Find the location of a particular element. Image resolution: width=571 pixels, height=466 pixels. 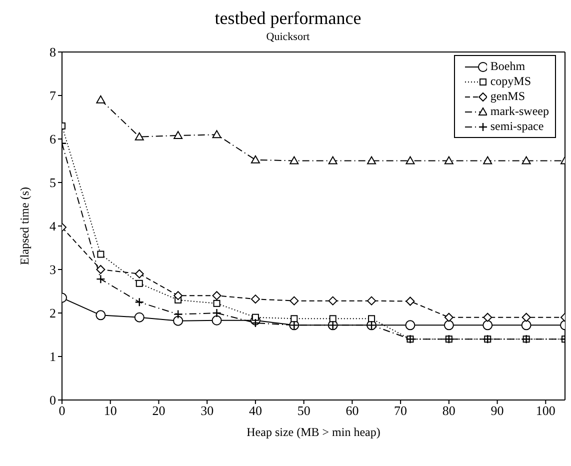

x-tick-label: 60 is located at coordinates (352, 410).